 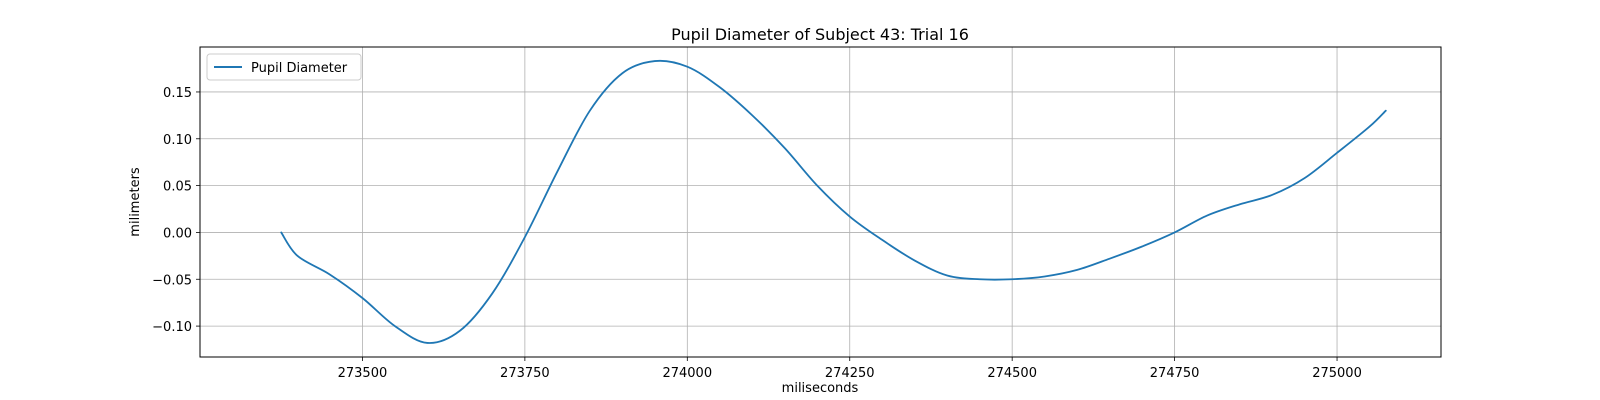 What do you see at coordinates (135, 202) in the screenshot?
I see `y-axis-label: milimeters` at bounding box center [135, 202].